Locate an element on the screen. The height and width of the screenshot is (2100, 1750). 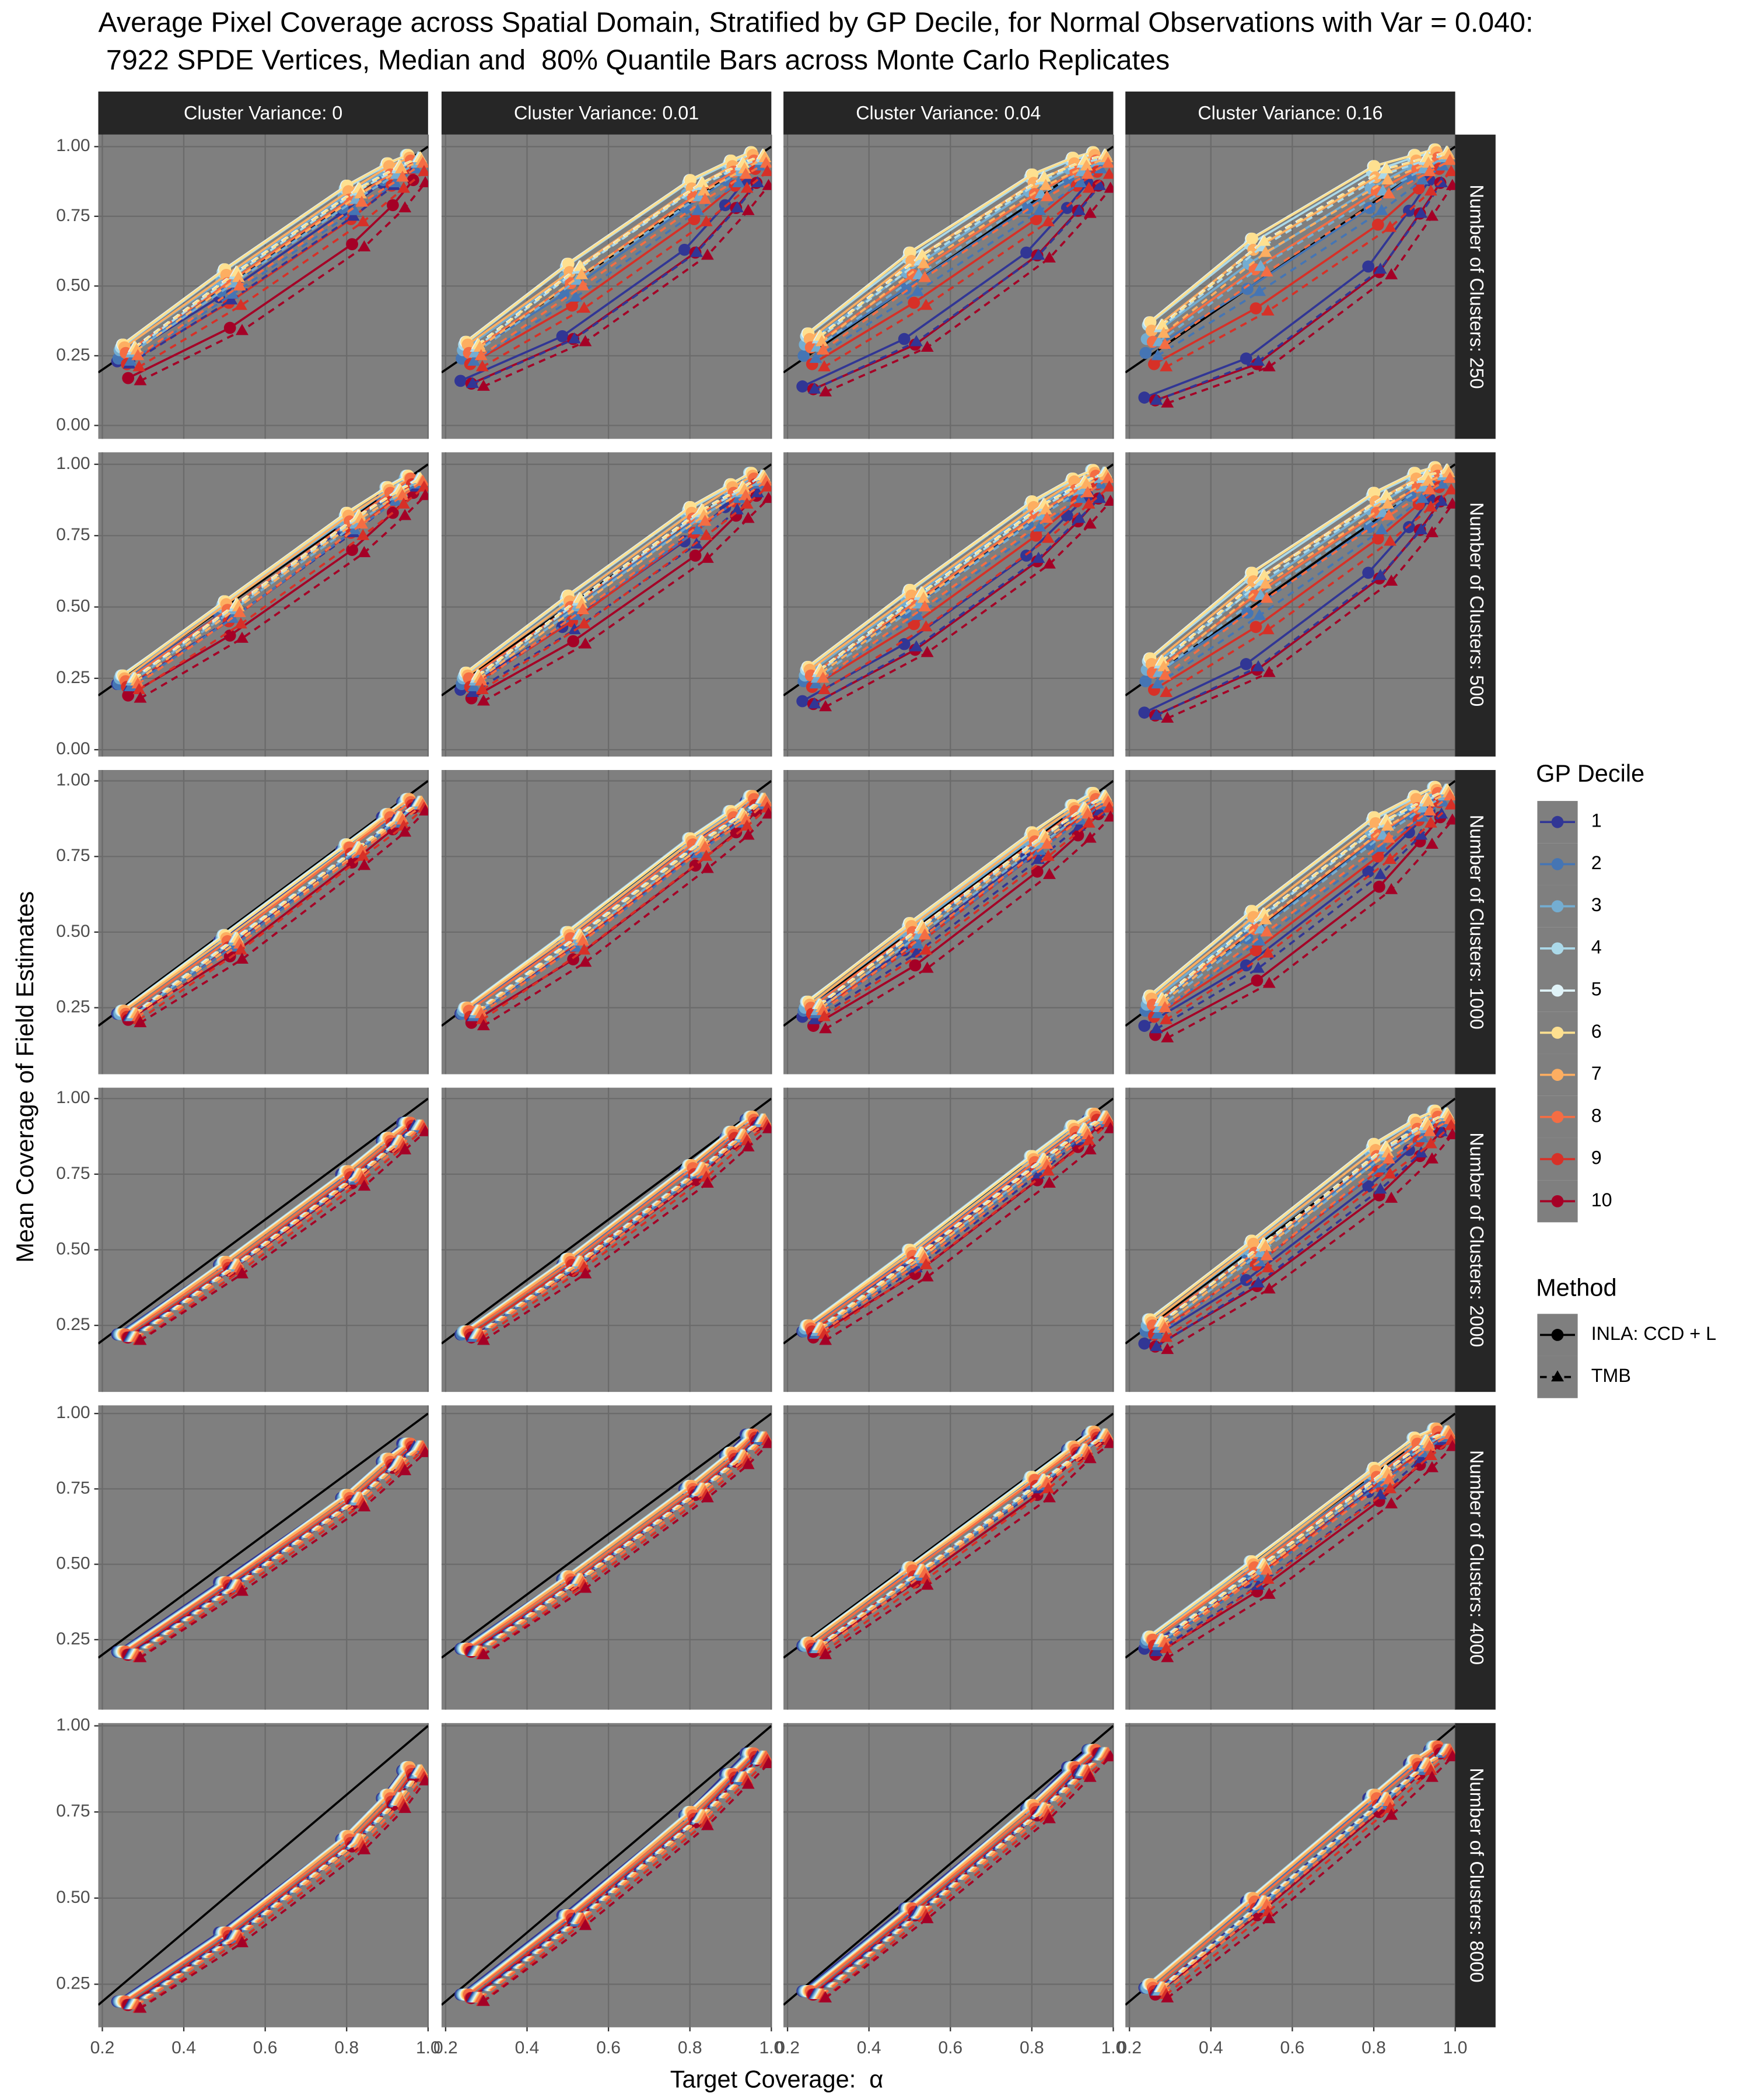
legend-label: 2 is located at coordinates (1596, 862).